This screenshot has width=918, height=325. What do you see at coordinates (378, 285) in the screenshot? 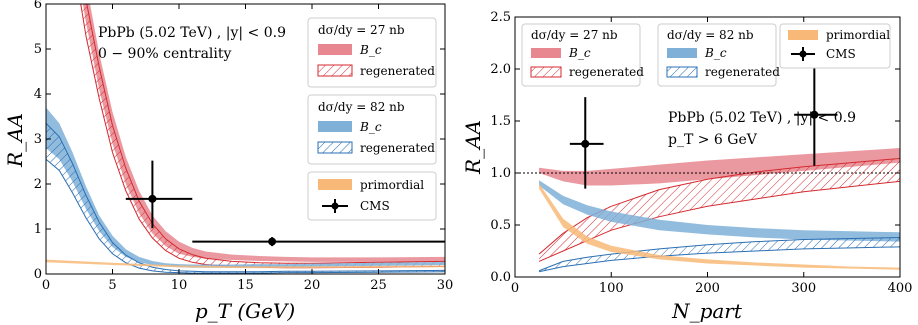
I see `x-tick-label: 25` at bounding box center [378, 285].